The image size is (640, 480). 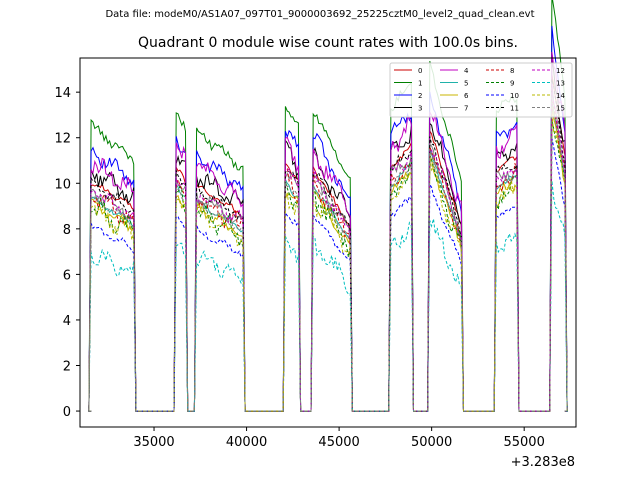 I want to click on x-offset-label: +3.283e8, so click(x=543, y=462).